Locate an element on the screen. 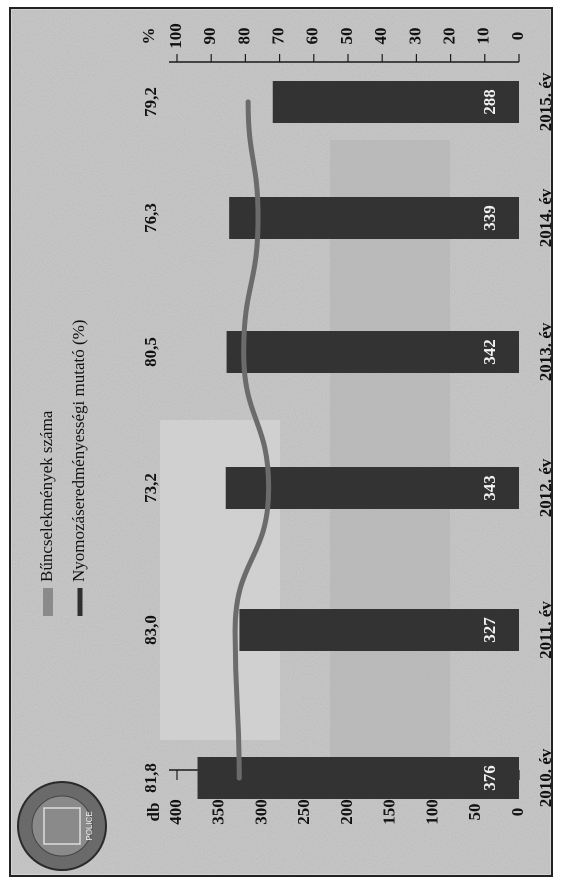 This screenshot has height=884, width=563. bar-value-label: 376 is located at coordinates (489, 778).